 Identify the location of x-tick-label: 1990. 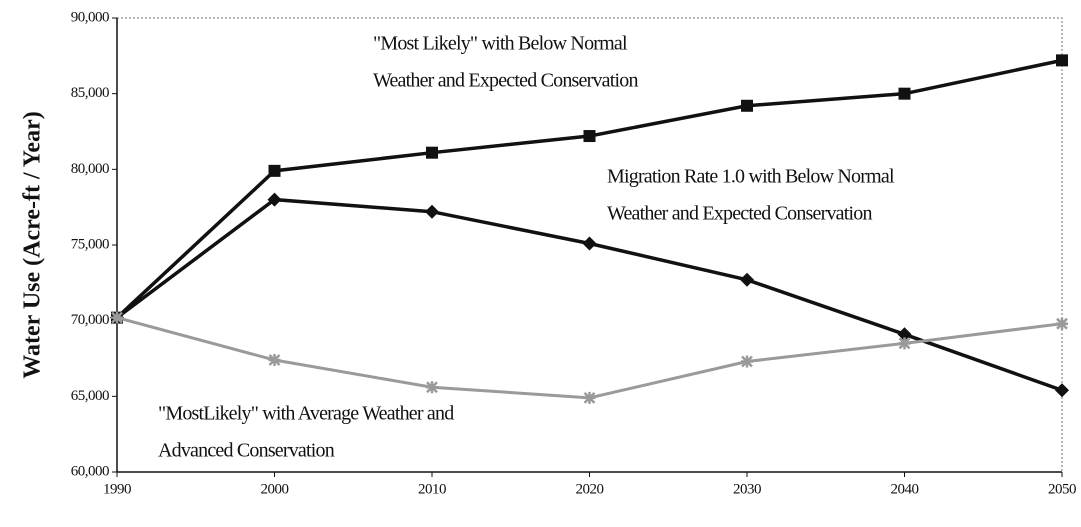
(117, 489).